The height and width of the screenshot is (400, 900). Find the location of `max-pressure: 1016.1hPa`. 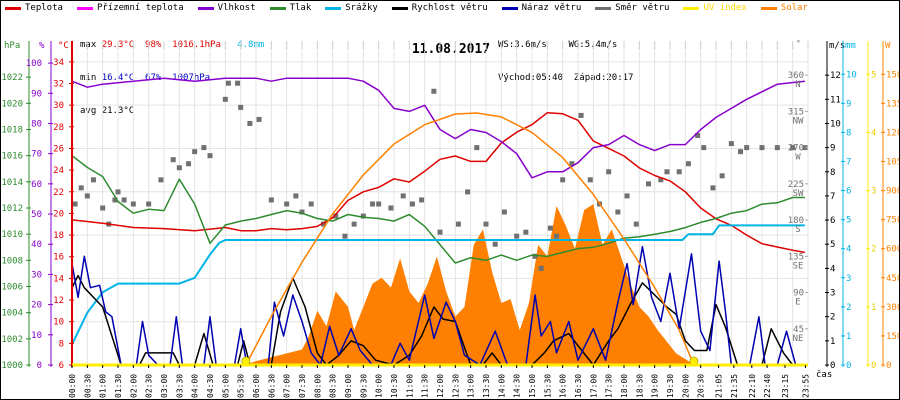

max-pressure: 1016.1hPa is located at coordinates (196, 45).